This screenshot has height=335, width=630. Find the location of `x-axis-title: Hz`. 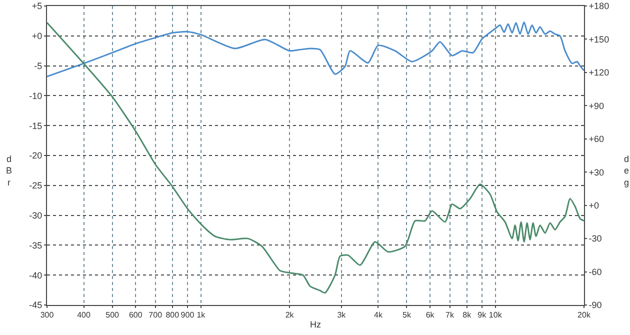

x-axis-title: Hz is located at coordinates (316, 324).